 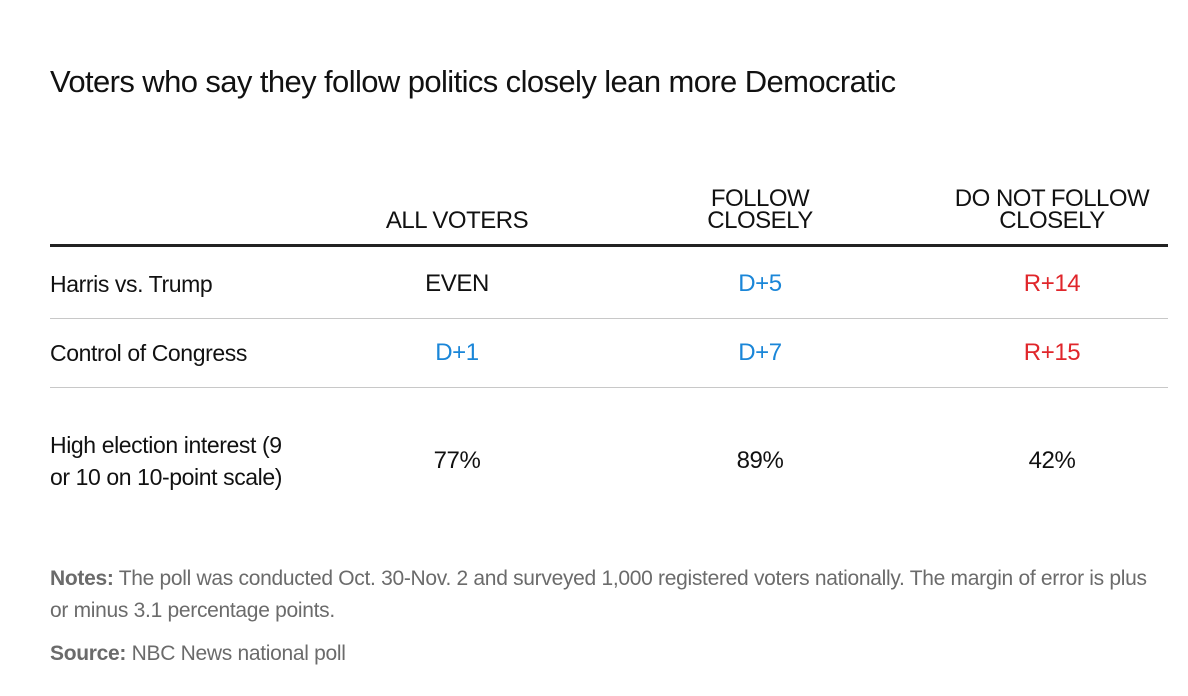 What do you see at coordinates (457, 220) in the screenshot?
I see `column-header: ALL VOTERS` at bounding box center [457, 220].